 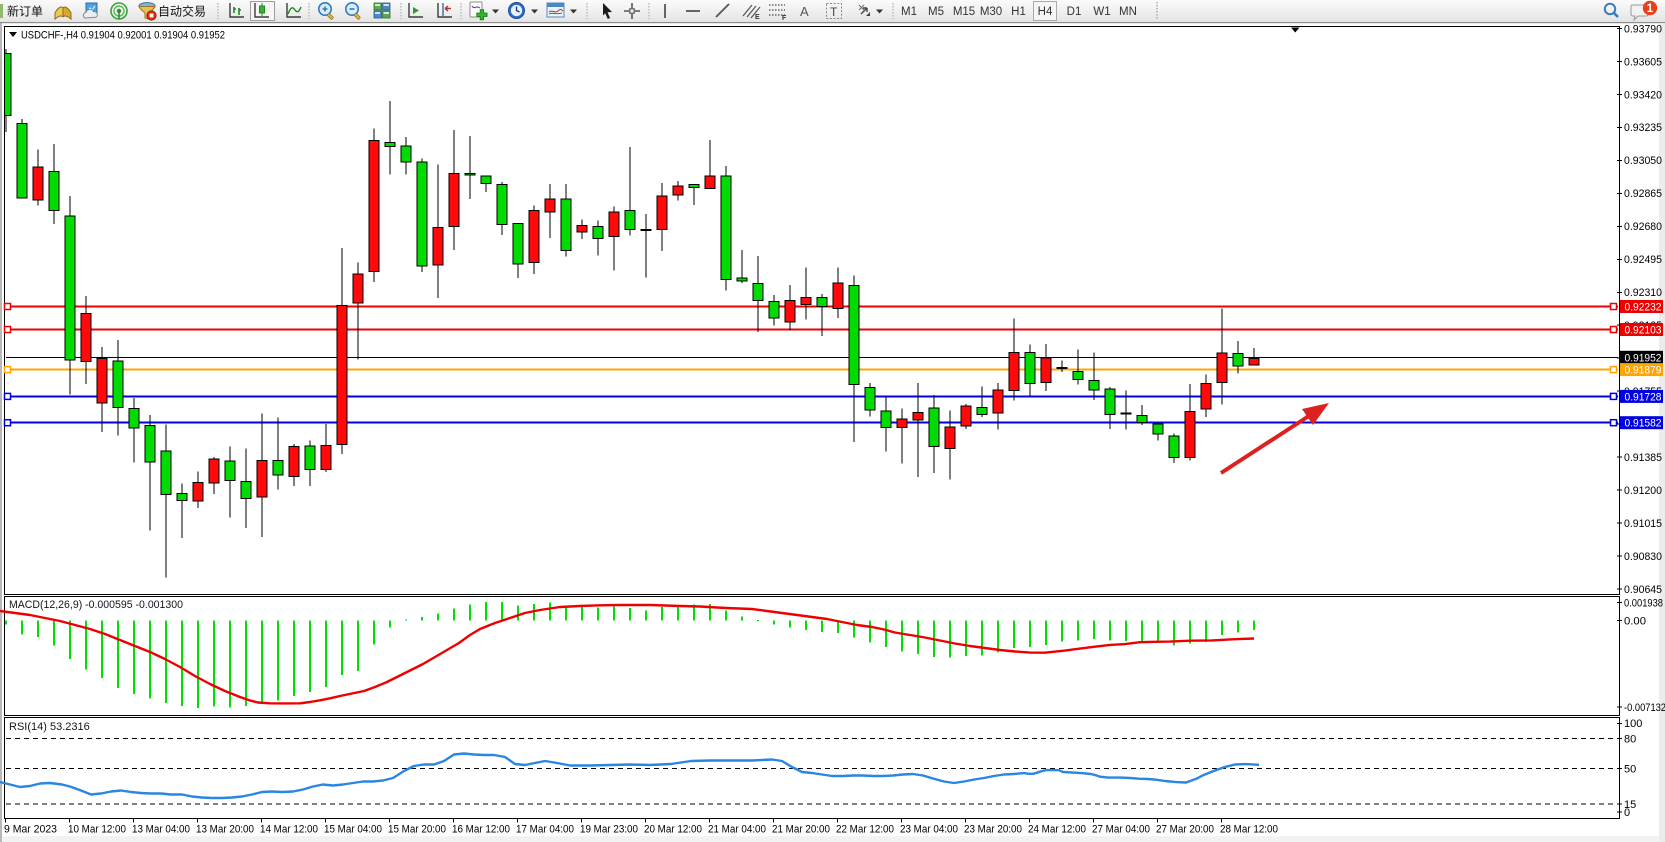 What do you see at coordinates (1643, 227) in the screenshot?
I see `svg-text: 0.92680` at bounding box center [1643, 227].